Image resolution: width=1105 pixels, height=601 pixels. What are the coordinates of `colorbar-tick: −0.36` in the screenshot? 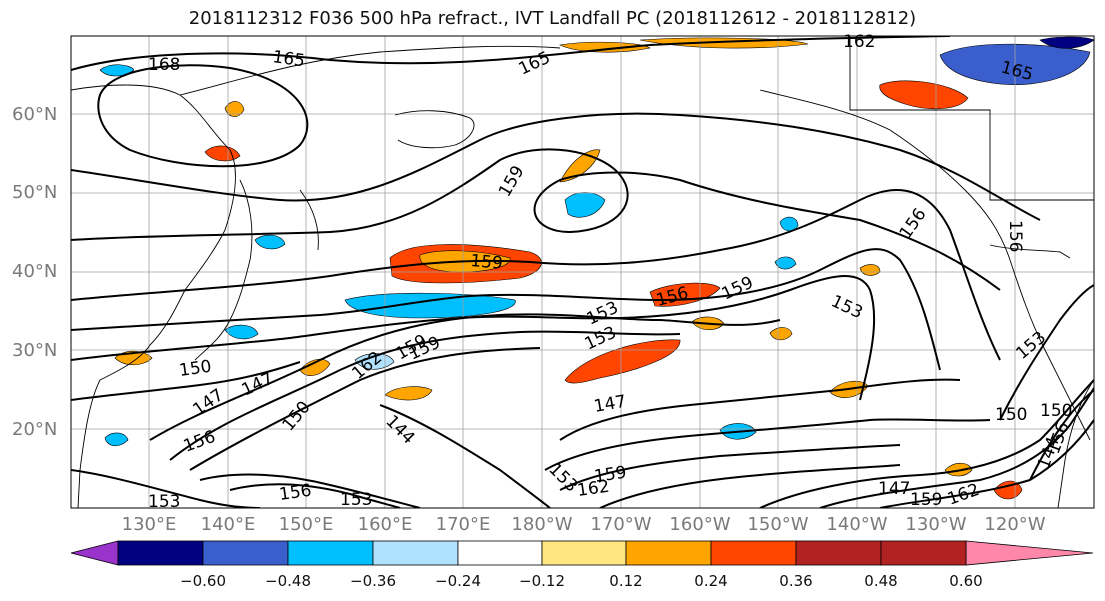 It's located at (373, 581).